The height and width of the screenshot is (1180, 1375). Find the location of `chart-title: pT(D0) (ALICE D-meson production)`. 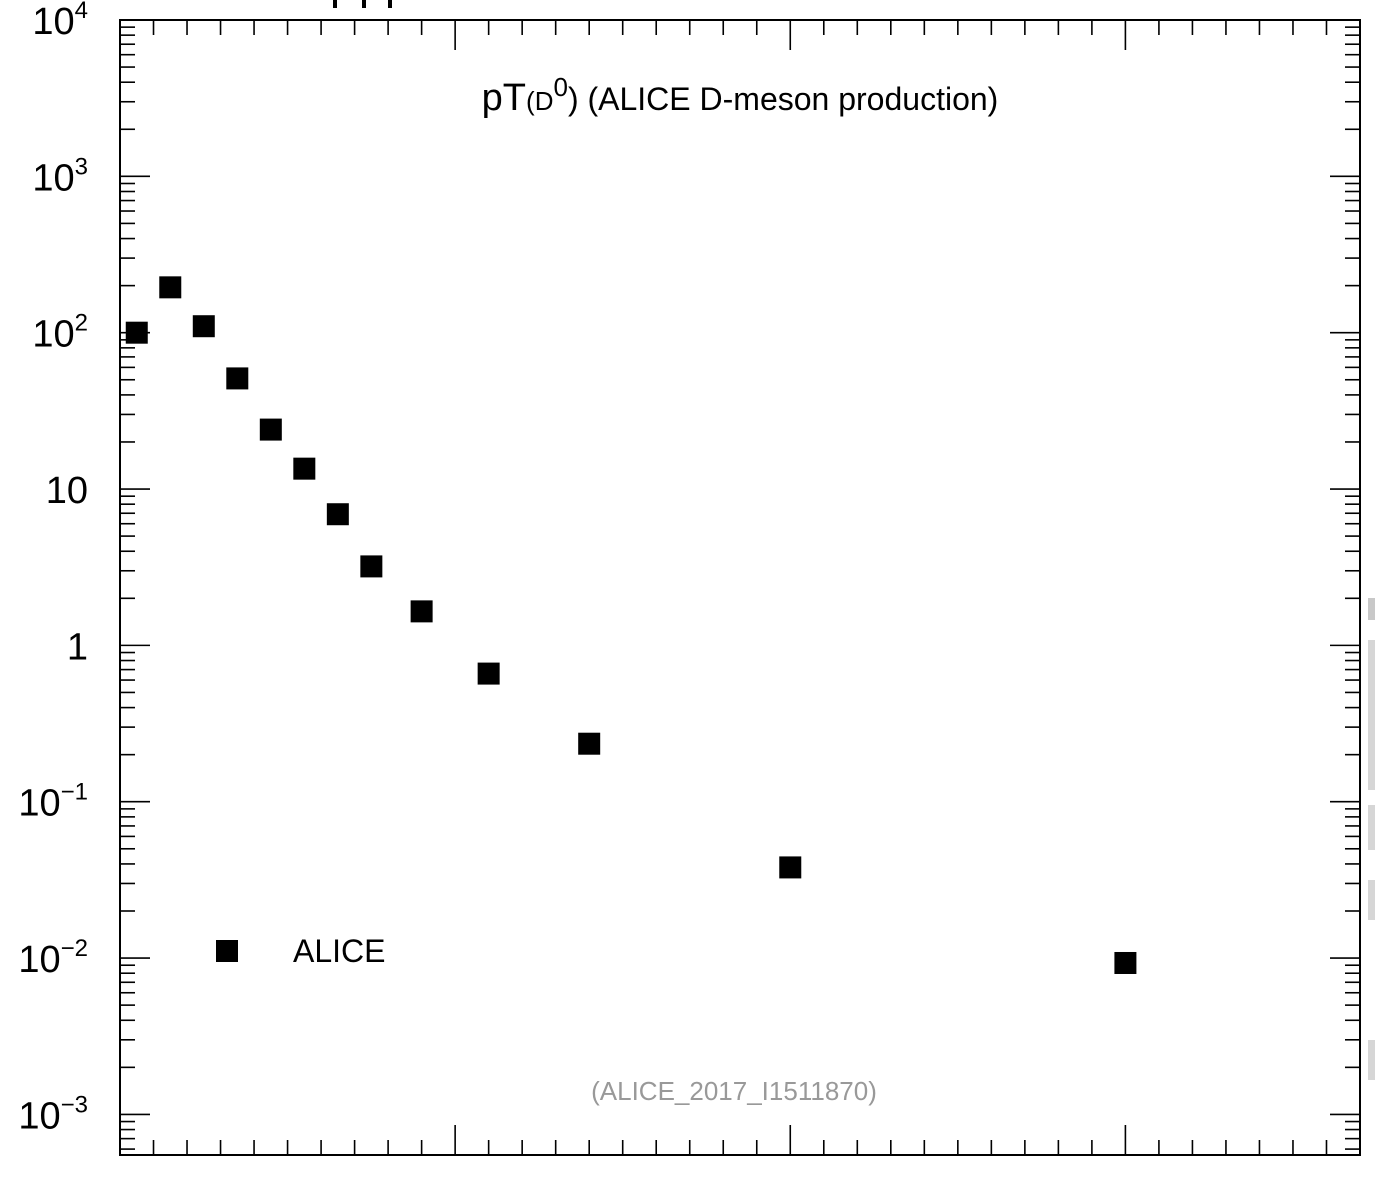

chart-title: pT(D0) (ALICE D-meson production) is located at coordinates (740, 95).